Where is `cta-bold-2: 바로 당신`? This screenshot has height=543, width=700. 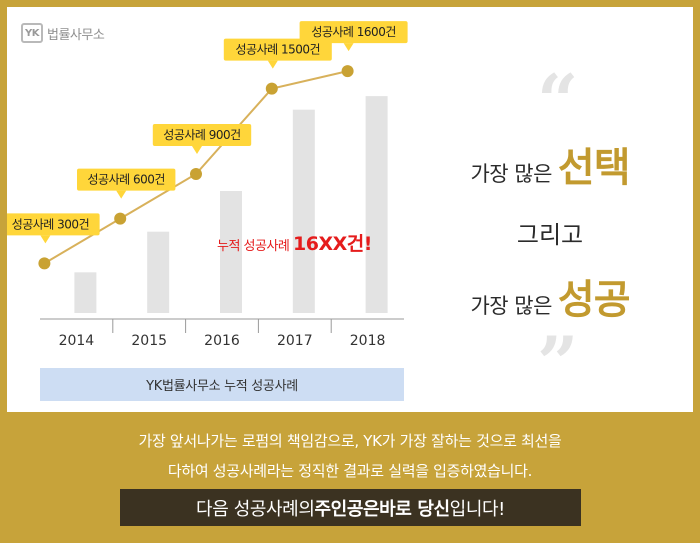 cta-bold-2: 바로 당신 is located at coordinates (414, 509).